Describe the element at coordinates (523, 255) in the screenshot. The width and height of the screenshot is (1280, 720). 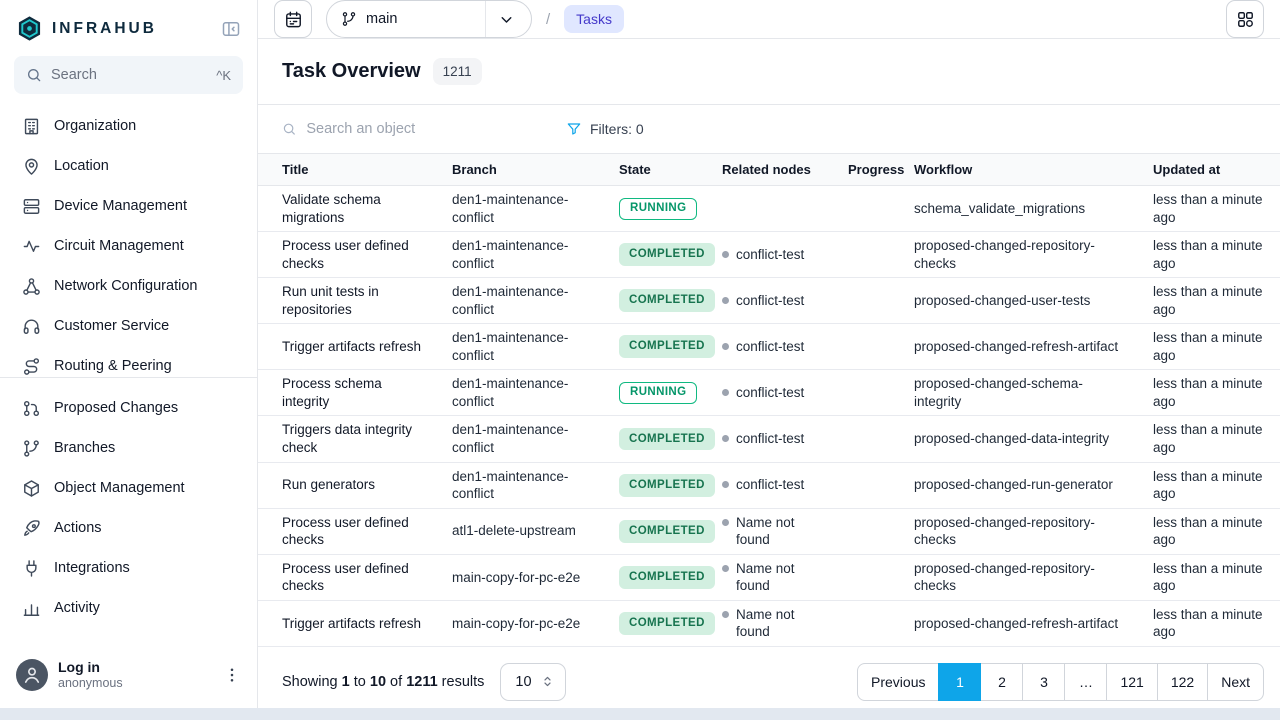
I see `cell-branch: den1-maintenance-conflict` at that location.